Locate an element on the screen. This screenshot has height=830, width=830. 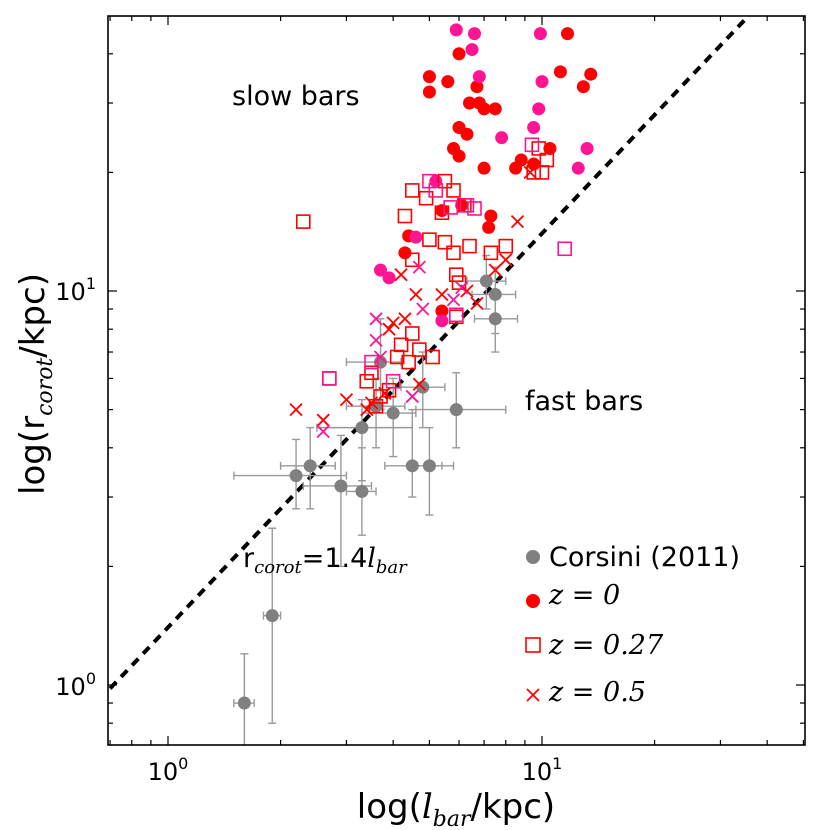
legend-label-z027: z = 0.27 is located at coordinates (606, 645).